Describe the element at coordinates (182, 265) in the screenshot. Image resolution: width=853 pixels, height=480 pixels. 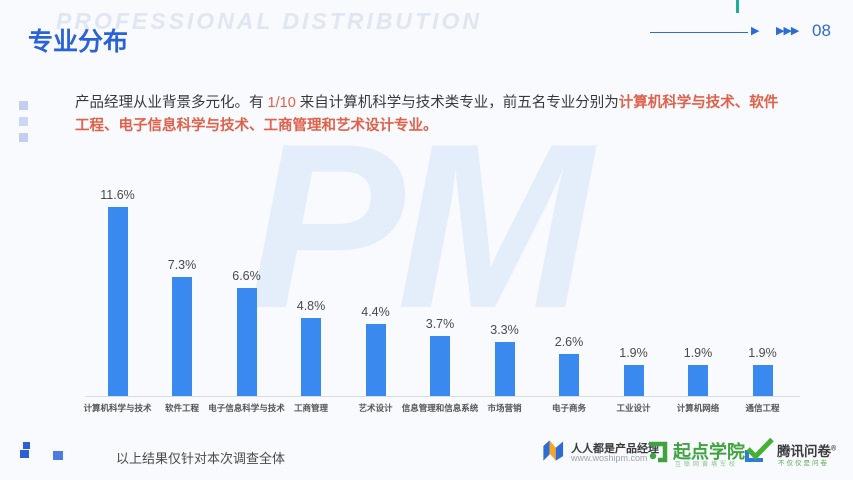
I see `bar-value-label: 7.3%` at that location.